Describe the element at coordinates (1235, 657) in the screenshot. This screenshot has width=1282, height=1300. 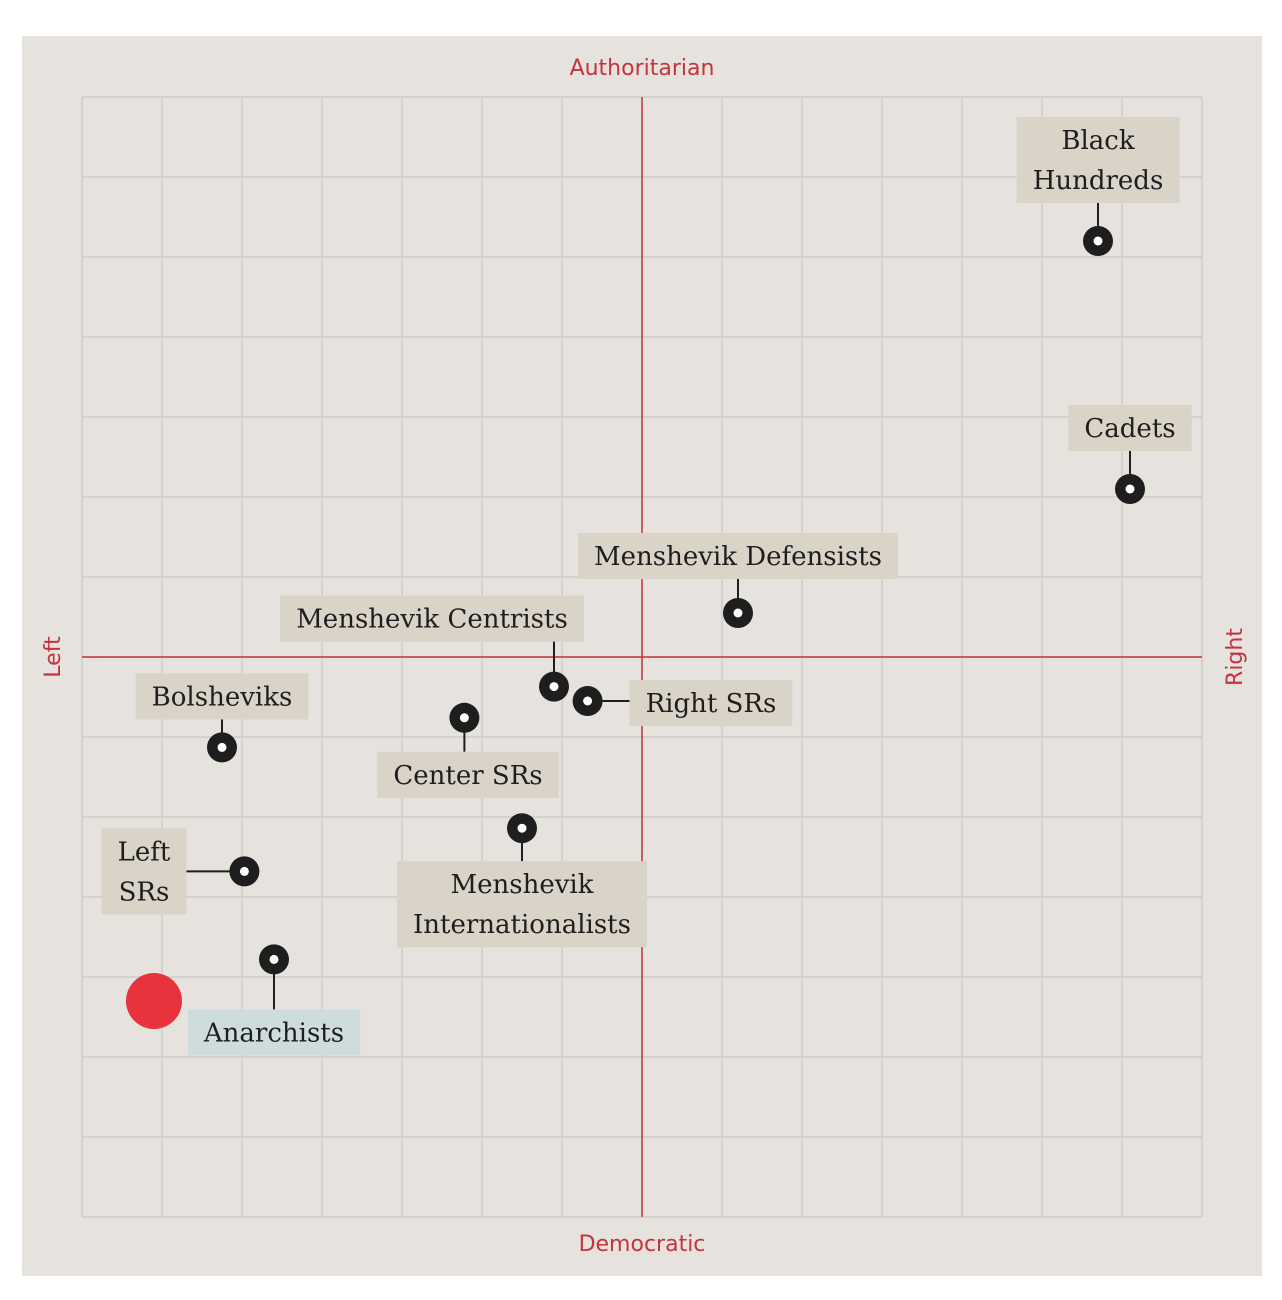
I see `axis-label-right: Right` at that location.